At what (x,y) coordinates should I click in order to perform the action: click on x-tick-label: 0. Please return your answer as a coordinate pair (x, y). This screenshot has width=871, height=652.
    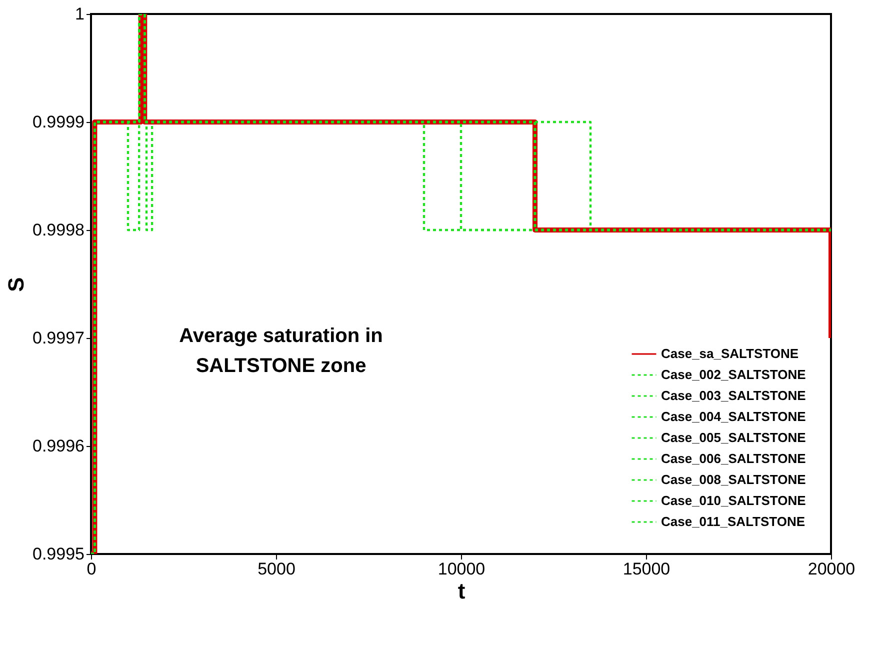
    Looking at the image, I should click on (91, 569).